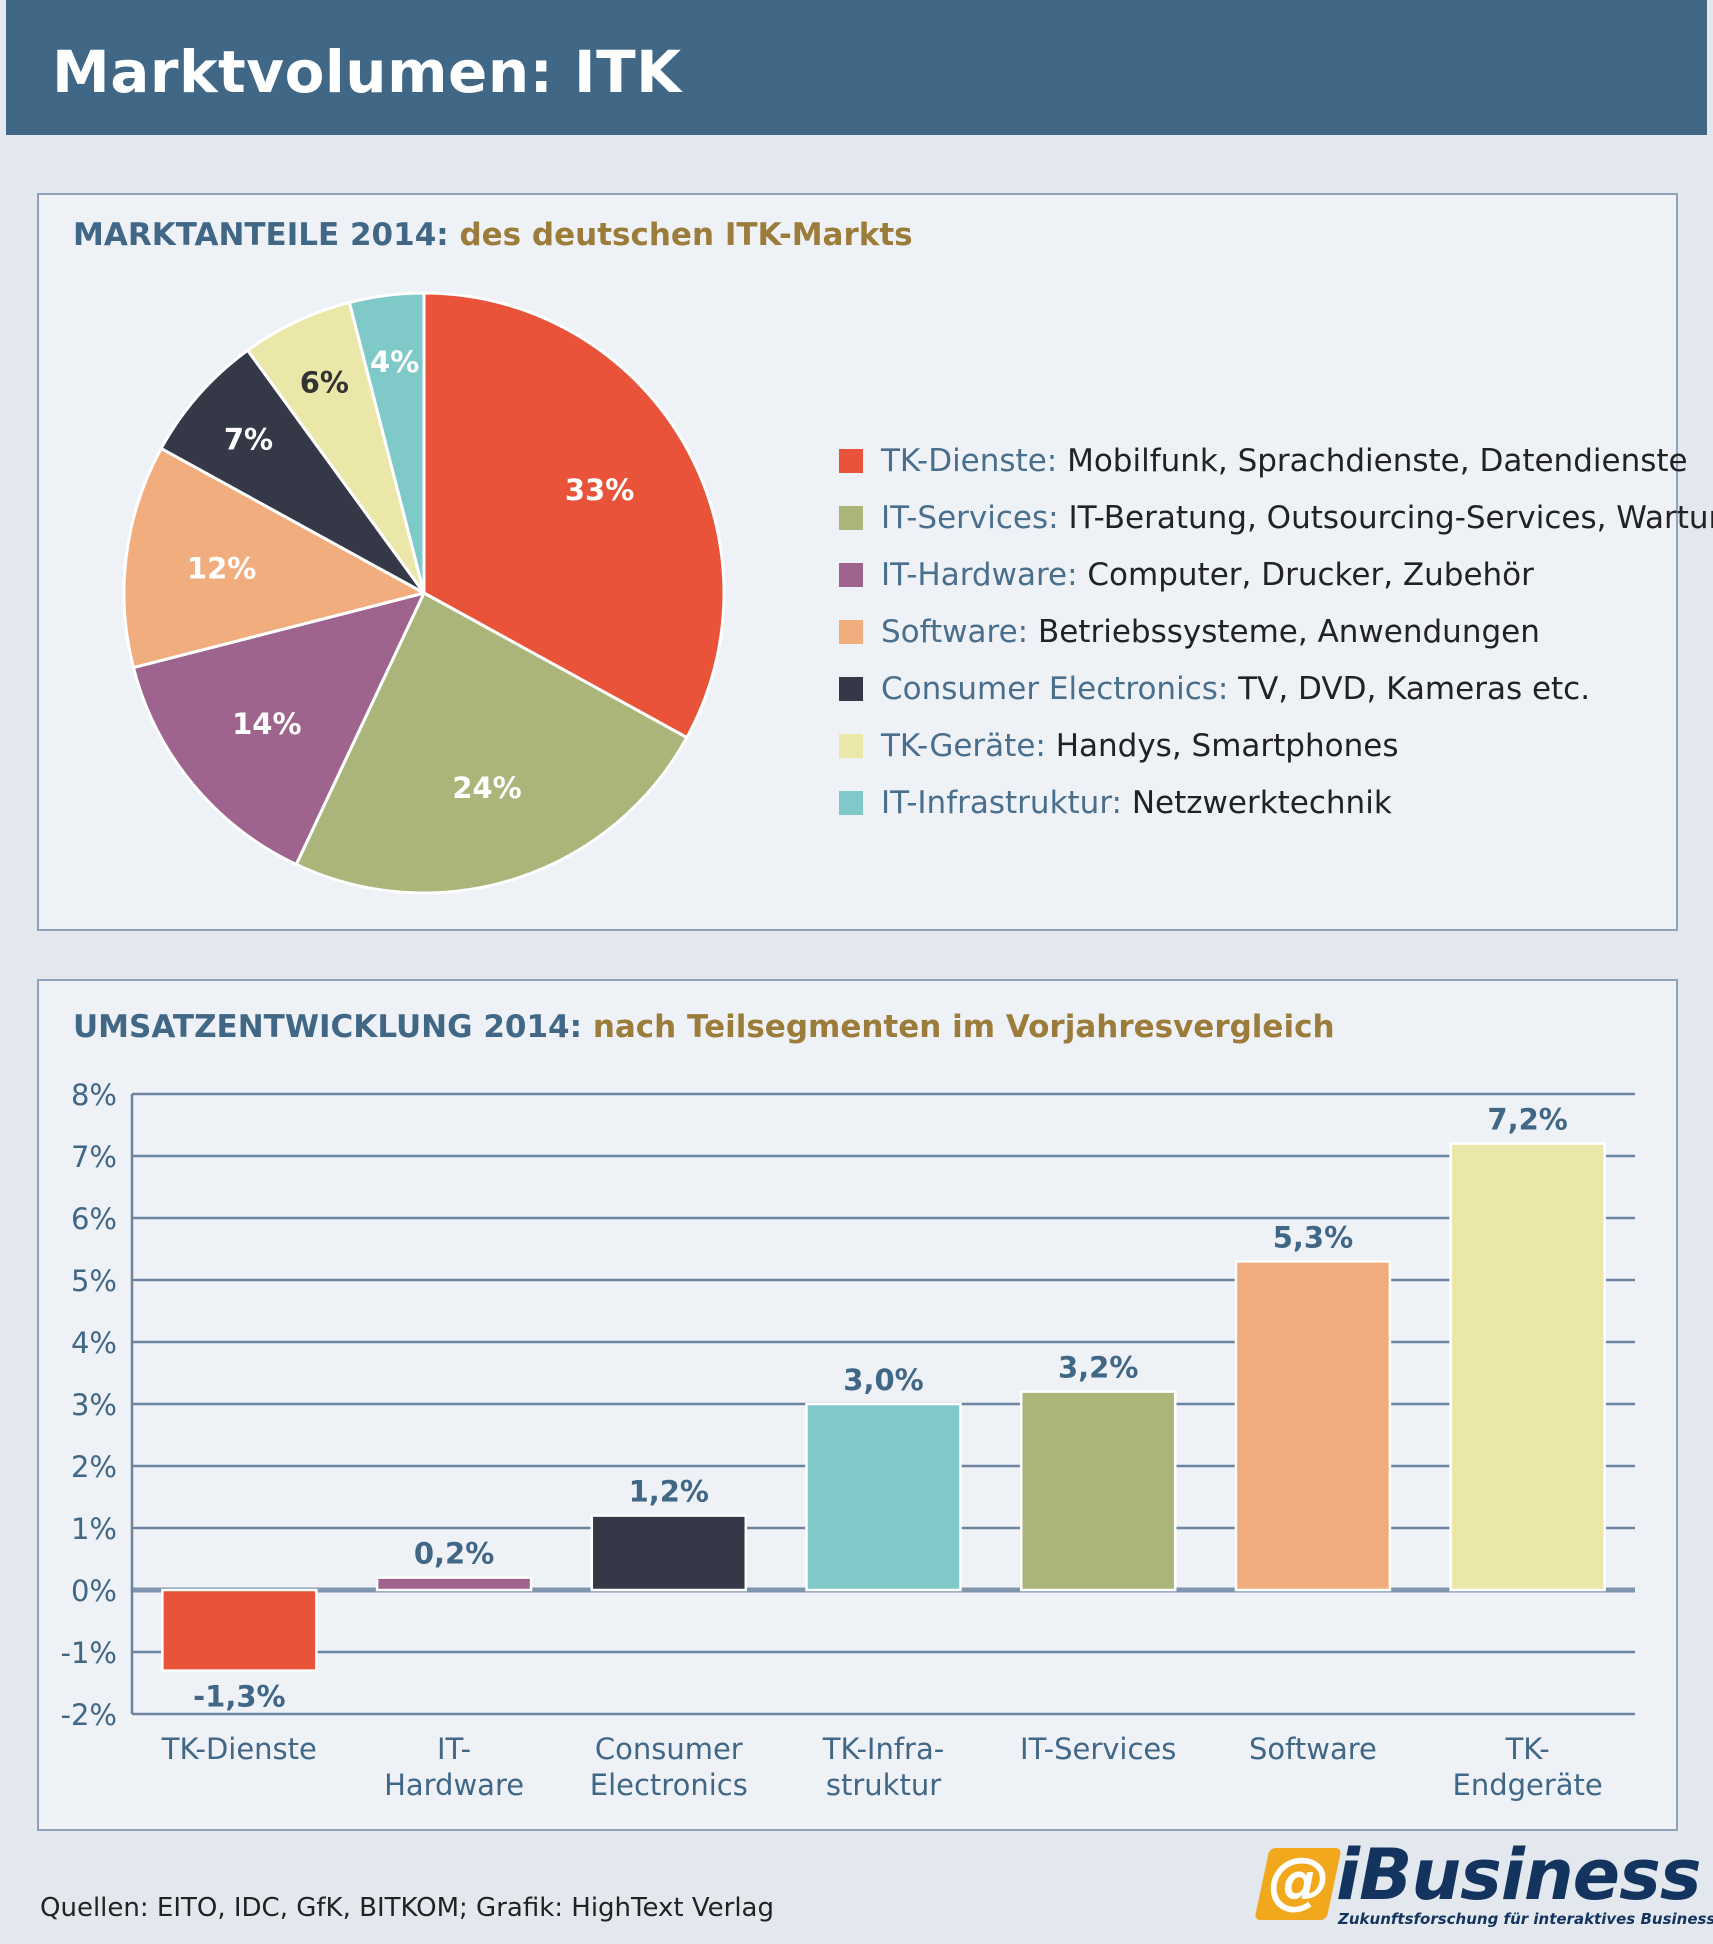 This screenshot has height=1944, width=1713. Describe the element at coordinates (963, 1027) in the screenshot. I see `bar-title-rest: nach Teilsegmenten im Vorjahresvergleich` at that location.